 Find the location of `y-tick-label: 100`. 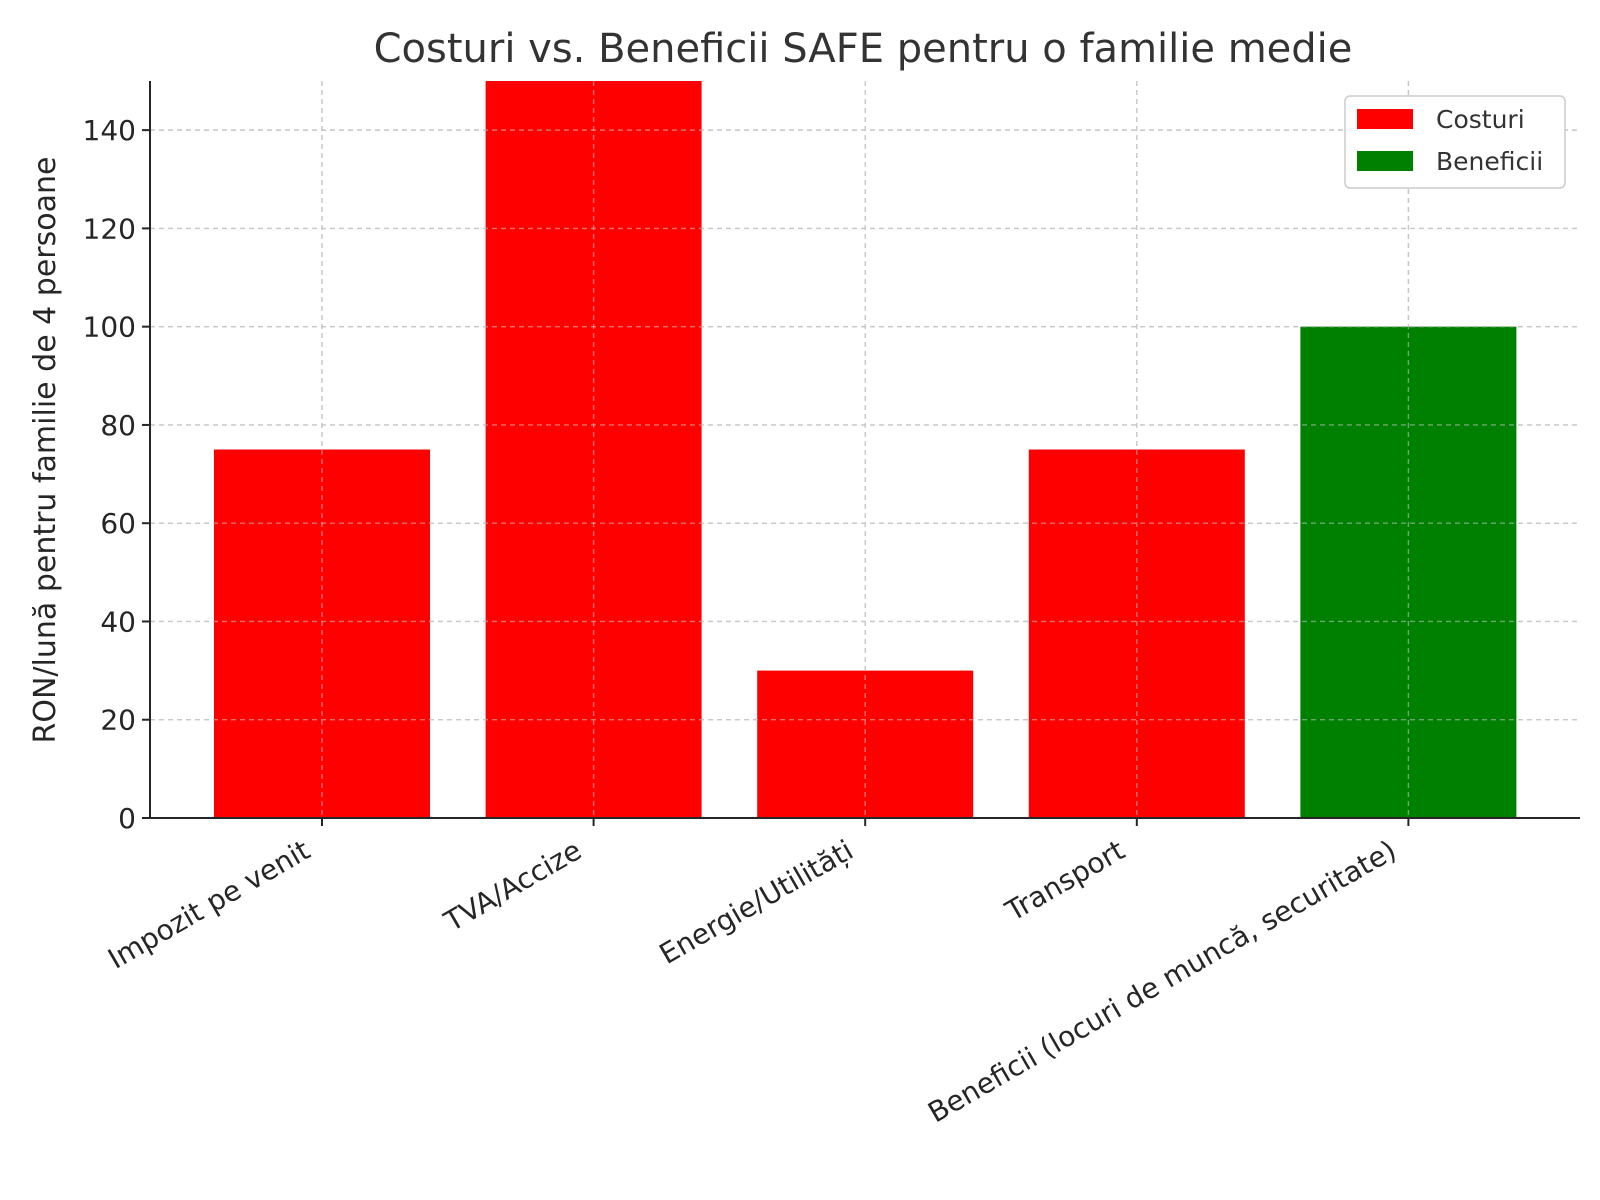

y-tick-label: 100 is located at coordinates (109, 327).